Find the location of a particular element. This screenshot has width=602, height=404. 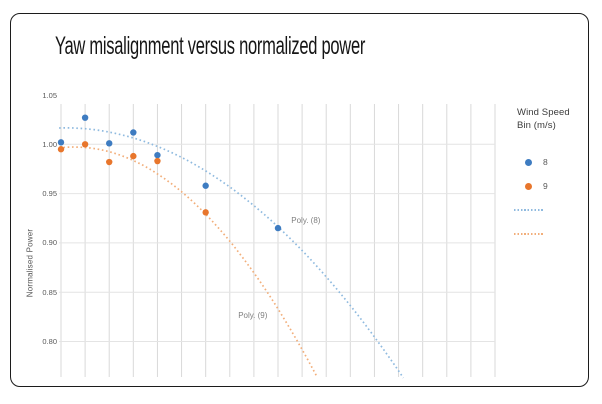

legend-label-9: 9 is located at coordinates (545, 186).